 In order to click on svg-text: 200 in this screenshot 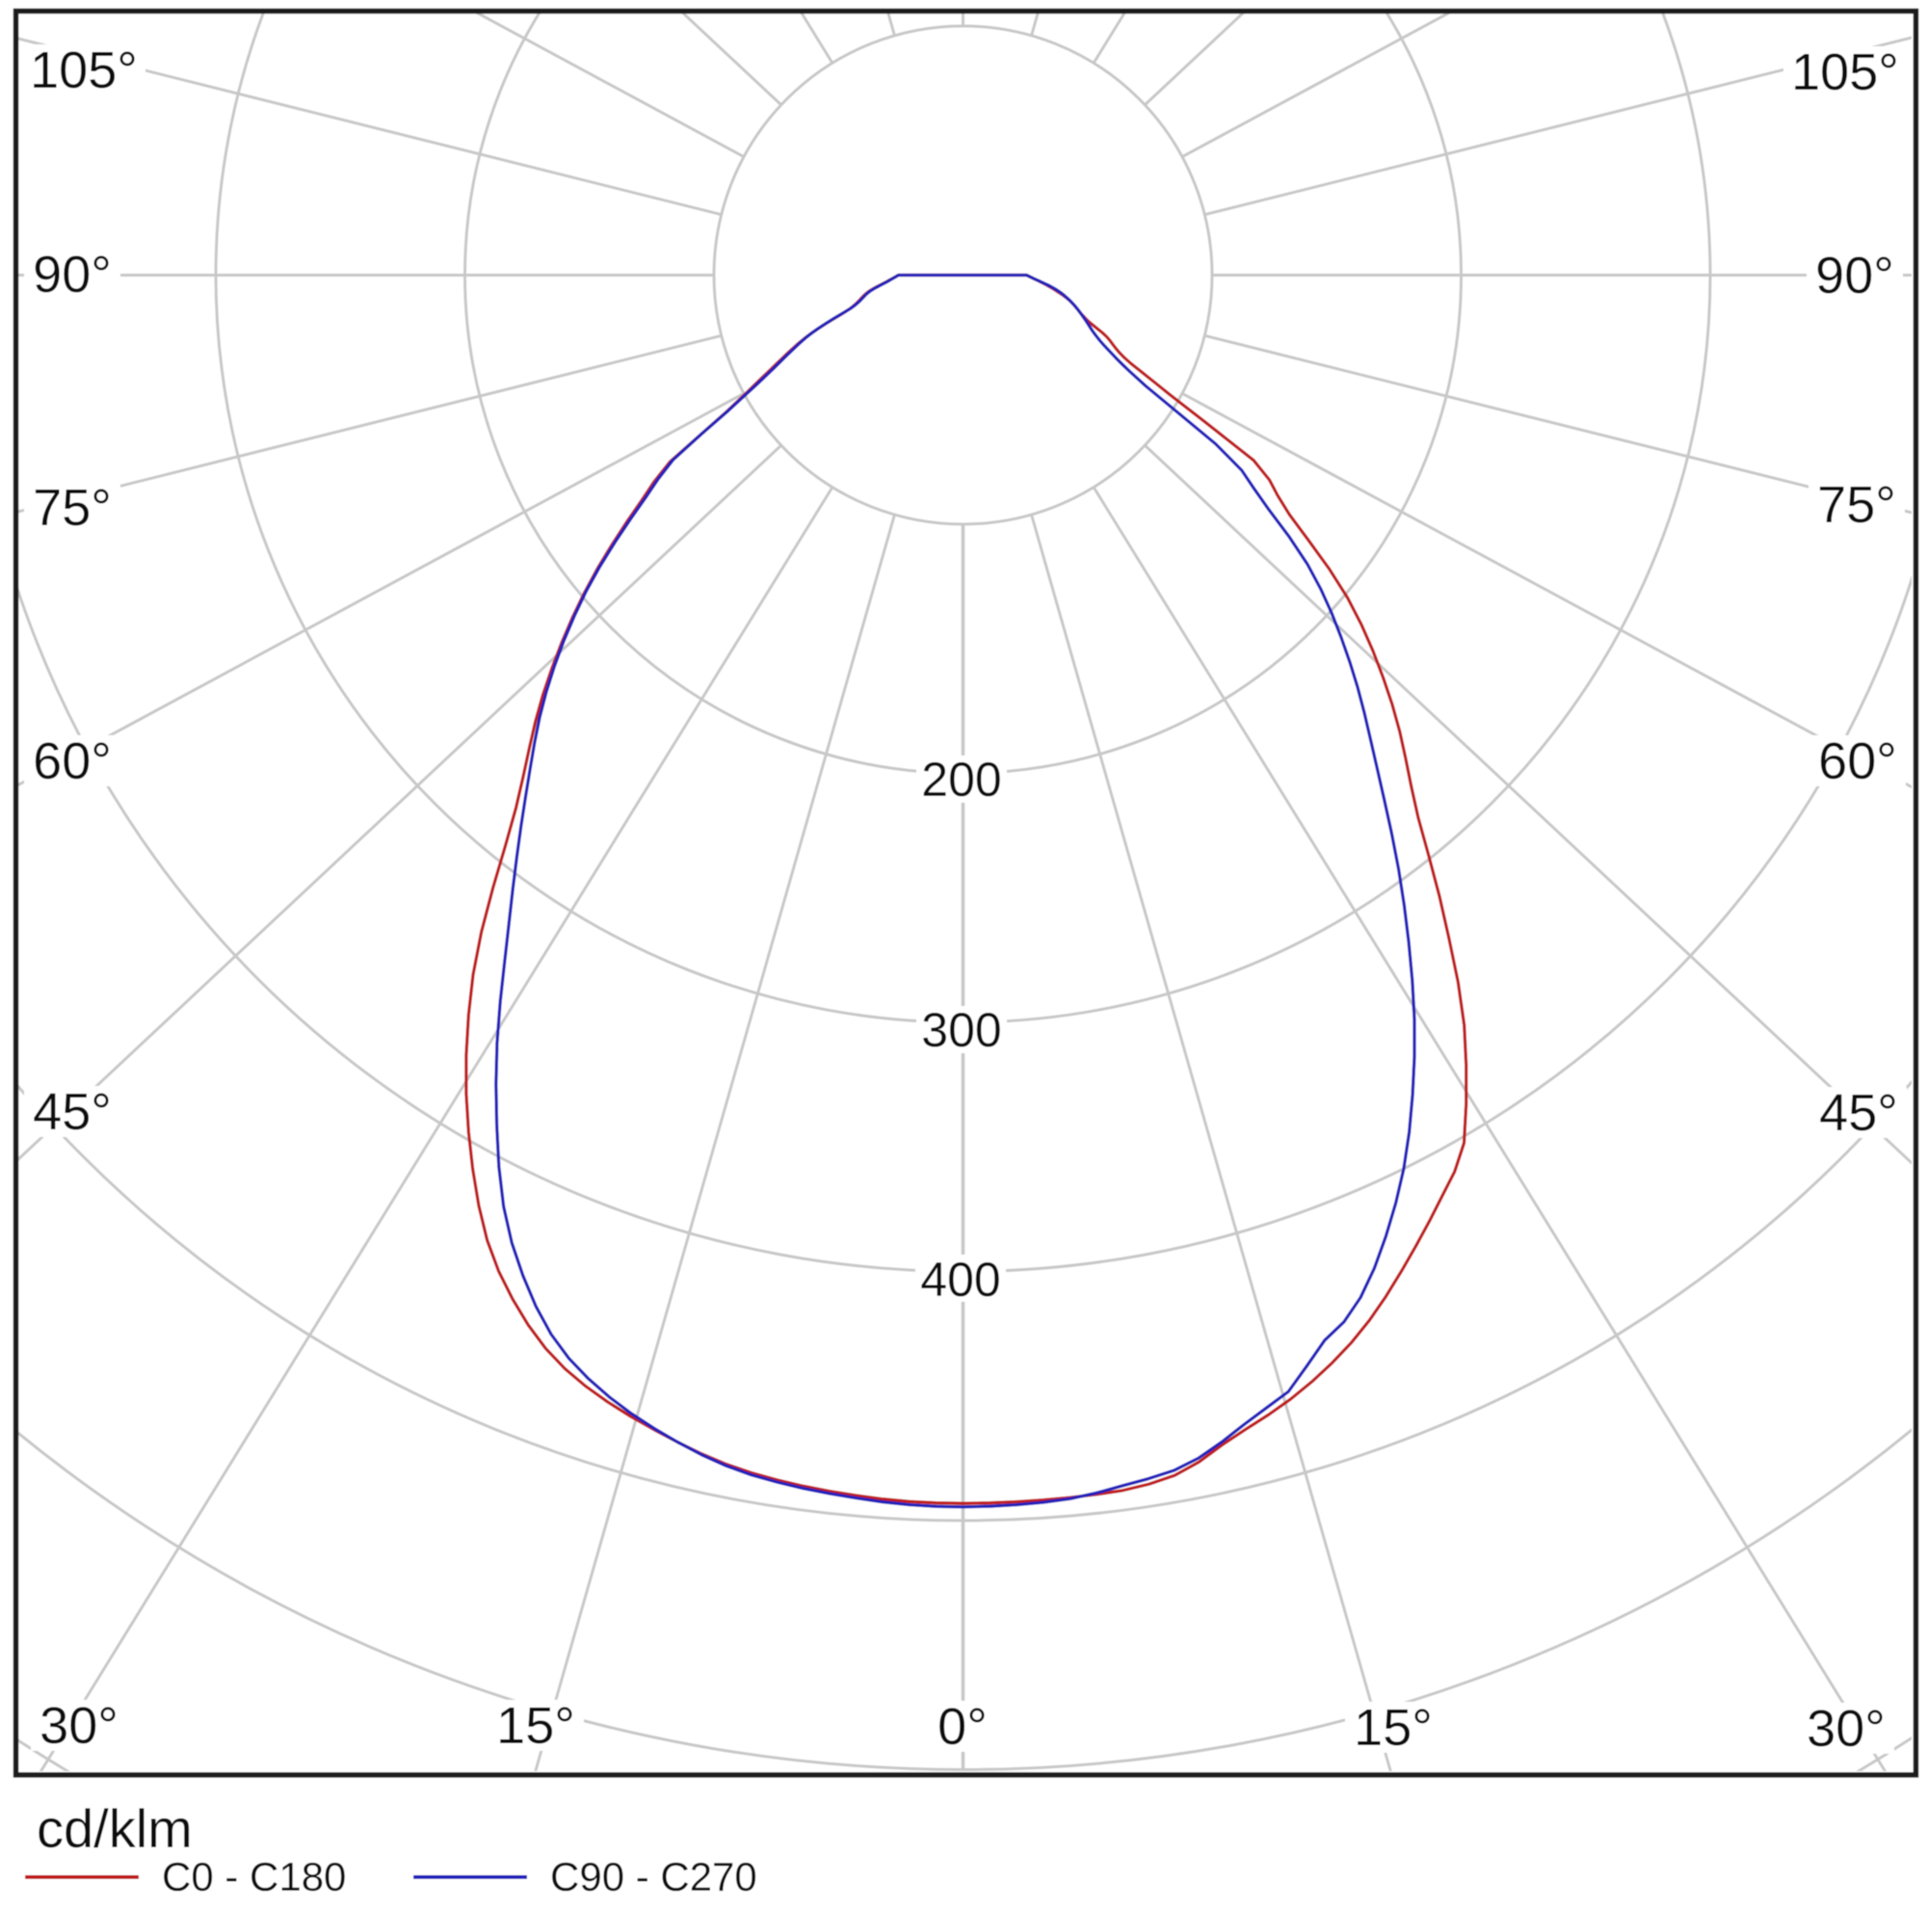, I will do `click(961, 780)`.